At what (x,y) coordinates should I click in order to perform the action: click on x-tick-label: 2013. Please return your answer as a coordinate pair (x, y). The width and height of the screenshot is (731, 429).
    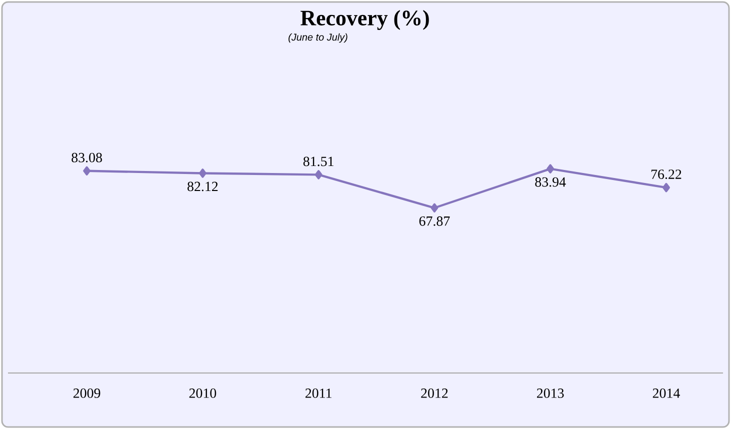
    Looking at the image, I should click on (550, 393).